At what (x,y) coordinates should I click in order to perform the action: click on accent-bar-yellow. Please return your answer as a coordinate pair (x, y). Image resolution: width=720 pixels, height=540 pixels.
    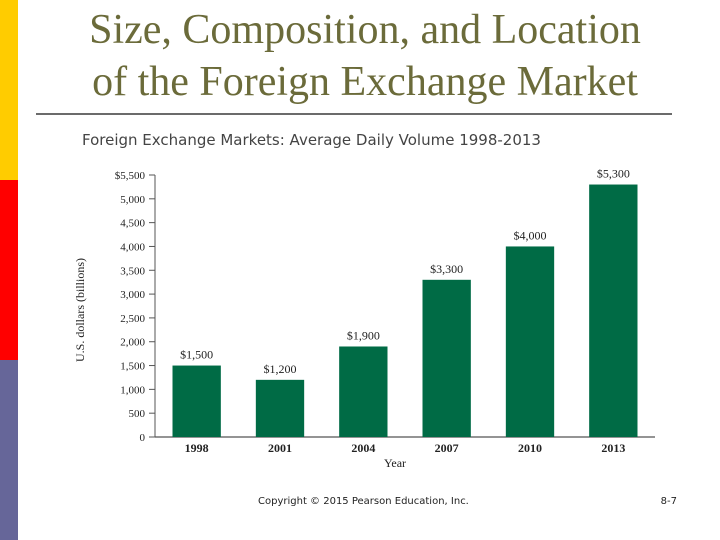
    Looking at the image, I should click on (9, 90).